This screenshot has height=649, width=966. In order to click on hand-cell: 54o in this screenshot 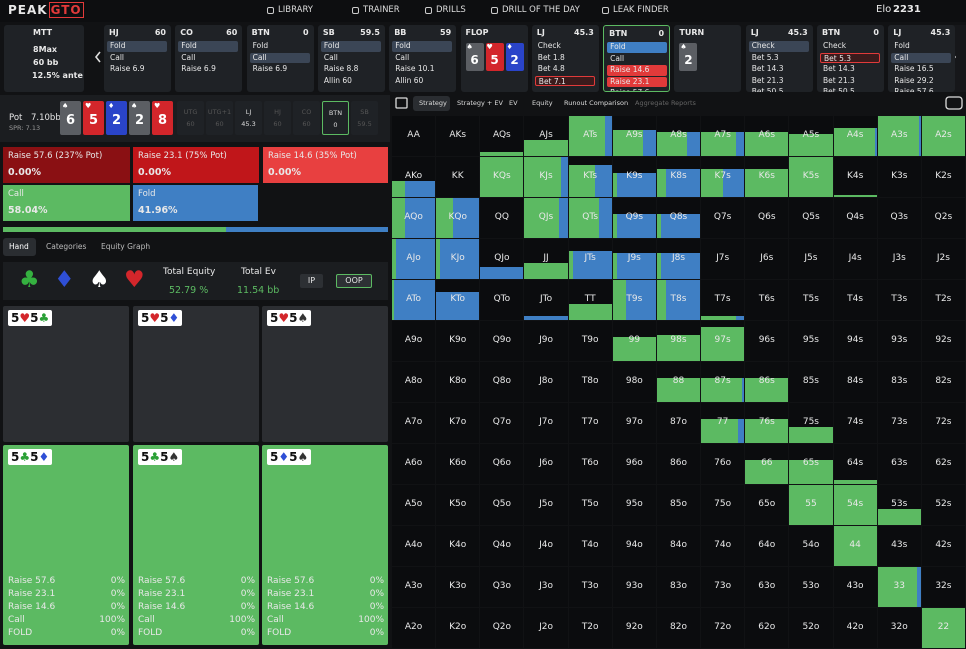, I will do `click(811, 546)`.